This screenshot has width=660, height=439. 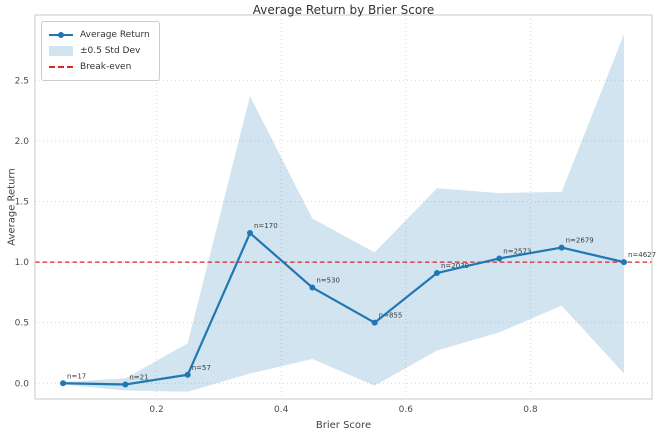 What do you see at coordinates (61, 51) in the screenshot?
I see `band-swatch-icon` at bounding box center [61, 51].